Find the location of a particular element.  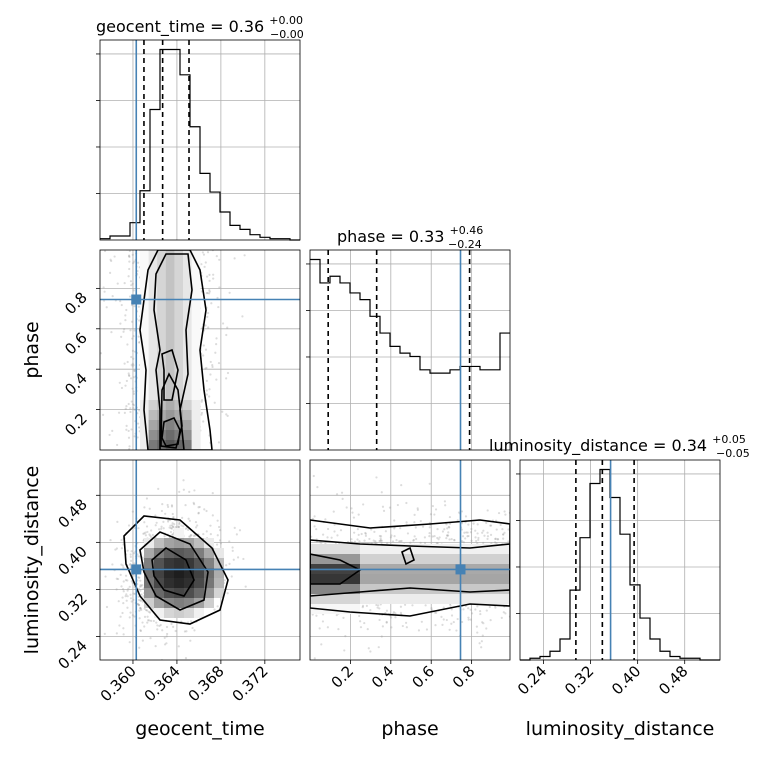

density-cells is located at coordinates (410, 579).